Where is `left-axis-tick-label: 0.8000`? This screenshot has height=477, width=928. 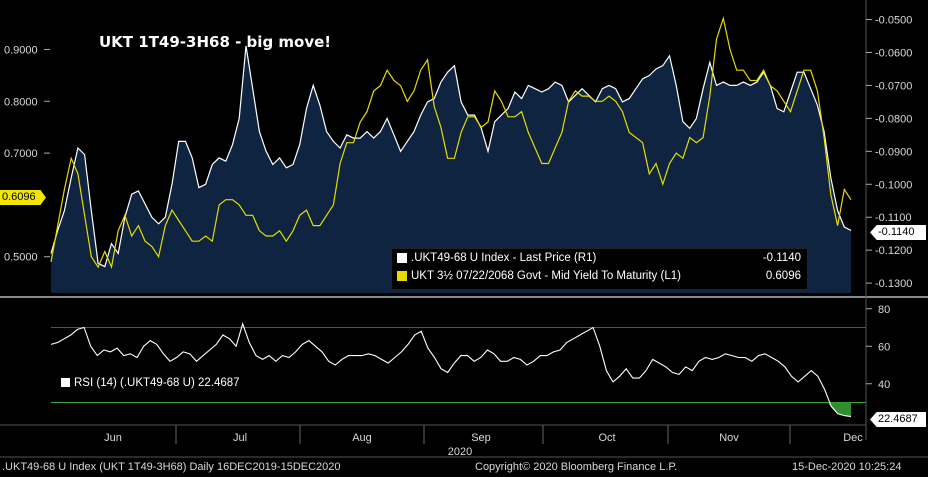 left-axis-tick-label: 0.8000 is located at coordinates (21, 102).